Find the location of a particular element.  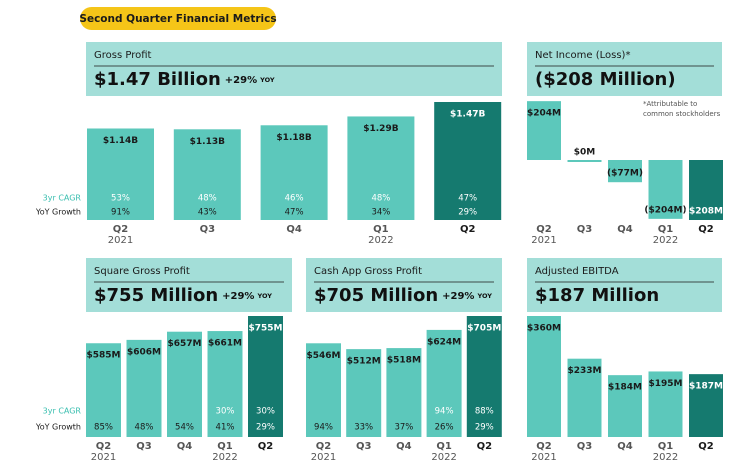

data-label: ($77M) is located at coordinates (625, 174).